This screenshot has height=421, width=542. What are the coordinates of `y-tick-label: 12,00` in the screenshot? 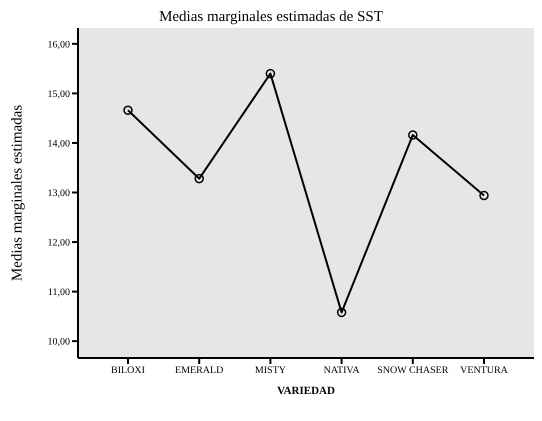 It's located at (59, 243).